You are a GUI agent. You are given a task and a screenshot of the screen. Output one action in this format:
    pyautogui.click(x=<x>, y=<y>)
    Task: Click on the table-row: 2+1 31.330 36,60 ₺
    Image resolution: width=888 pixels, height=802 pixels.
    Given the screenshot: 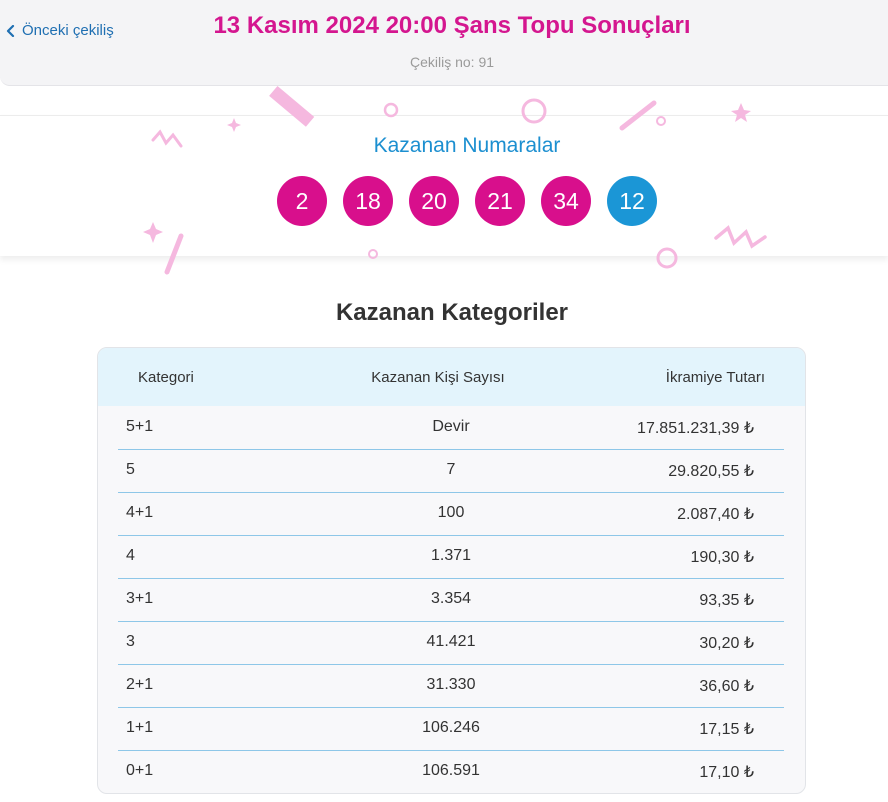 What is the action you would take?
    pyautogui.click(x=451, y=686)
    